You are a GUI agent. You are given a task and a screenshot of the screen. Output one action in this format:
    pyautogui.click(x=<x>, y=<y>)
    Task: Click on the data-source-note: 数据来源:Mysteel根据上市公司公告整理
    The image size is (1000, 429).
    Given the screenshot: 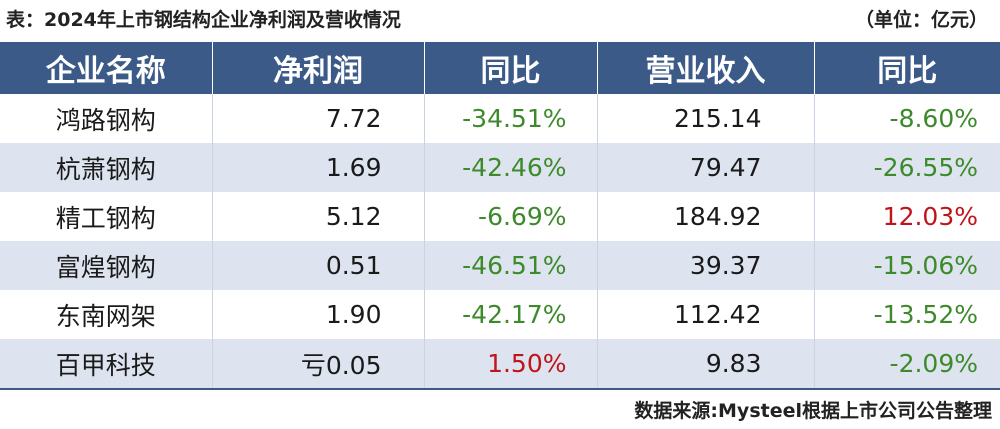 What is the action you would take?
    pyautogui.click(x=813, y=411)
    